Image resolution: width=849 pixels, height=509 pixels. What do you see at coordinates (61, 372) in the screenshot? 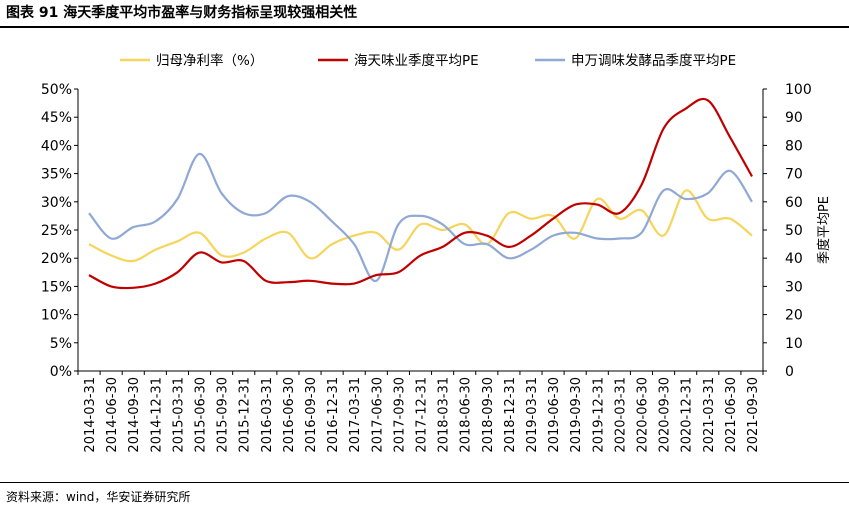
I see `left-tick-label: 0%` at bounding box center [61, 372].